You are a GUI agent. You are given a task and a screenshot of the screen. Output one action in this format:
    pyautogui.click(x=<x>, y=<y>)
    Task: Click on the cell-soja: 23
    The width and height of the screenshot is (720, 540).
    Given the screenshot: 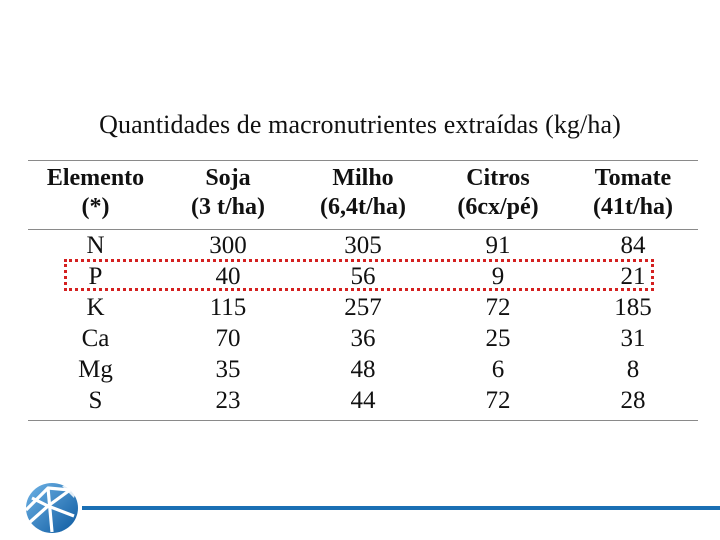 What is the action you would take?
    pyautogui.click(x=228, y=400)
    